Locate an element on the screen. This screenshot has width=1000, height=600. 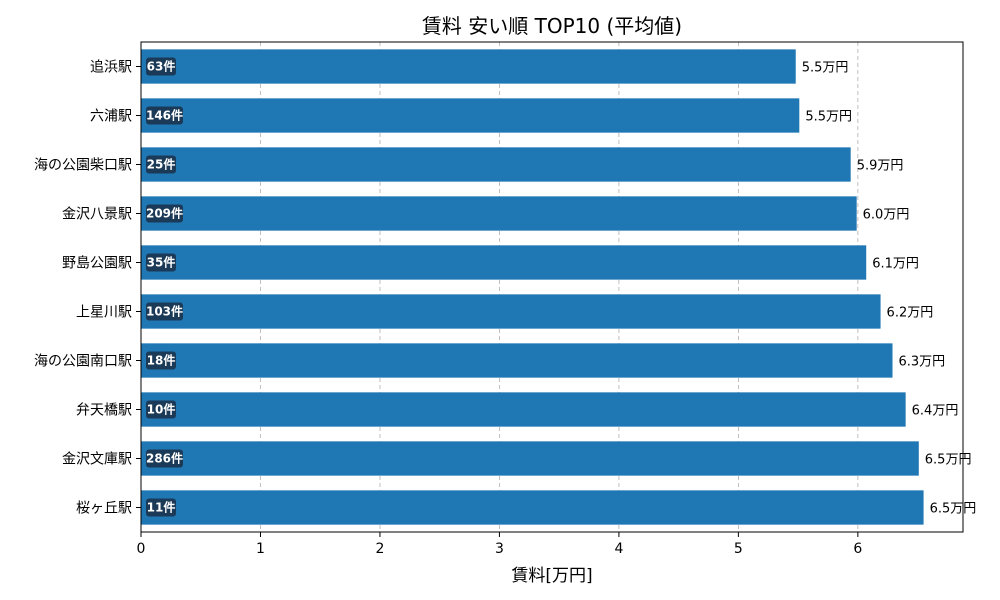
count-label: 11件 is located at coordinates (161, 507).